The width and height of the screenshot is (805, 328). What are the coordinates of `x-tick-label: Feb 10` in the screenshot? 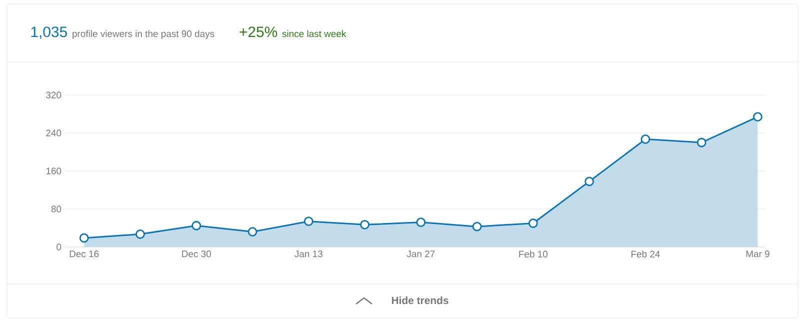 It's located at (533, 254).